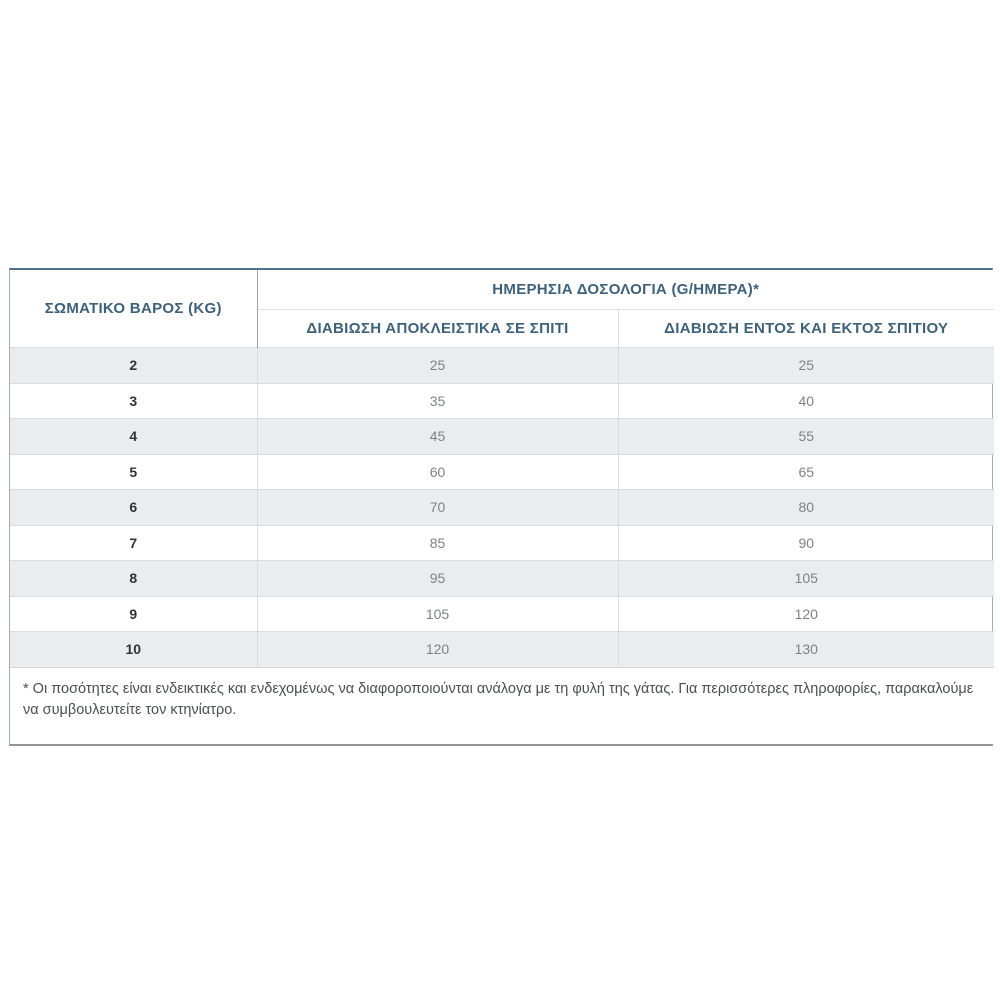 The width and height of the screenshot is (1000, 1000). I want to click on outdoor-dose-cell: 25, so click(805, 365).